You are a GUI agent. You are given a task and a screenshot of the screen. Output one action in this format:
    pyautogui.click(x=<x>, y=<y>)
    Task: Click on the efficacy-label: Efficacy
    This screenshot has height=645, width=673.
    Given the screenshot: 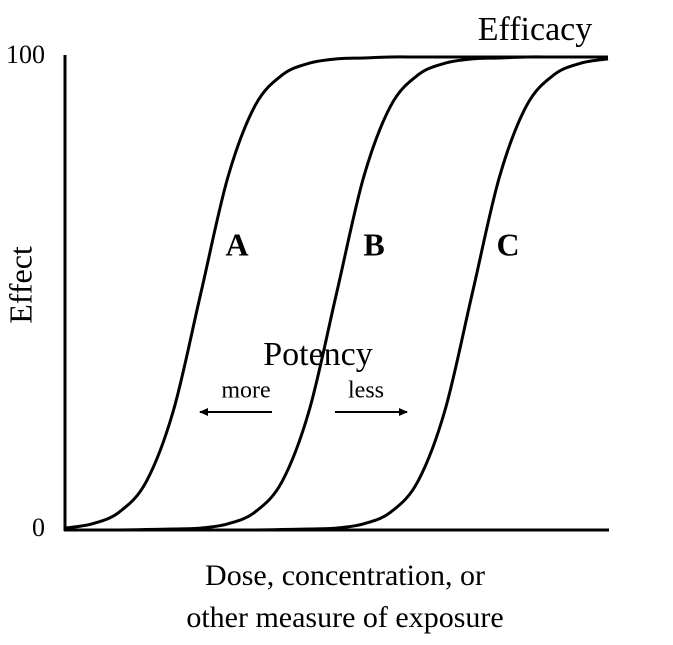 What is the action you would take?
    pyautogui.click(x=535, y=29)
    